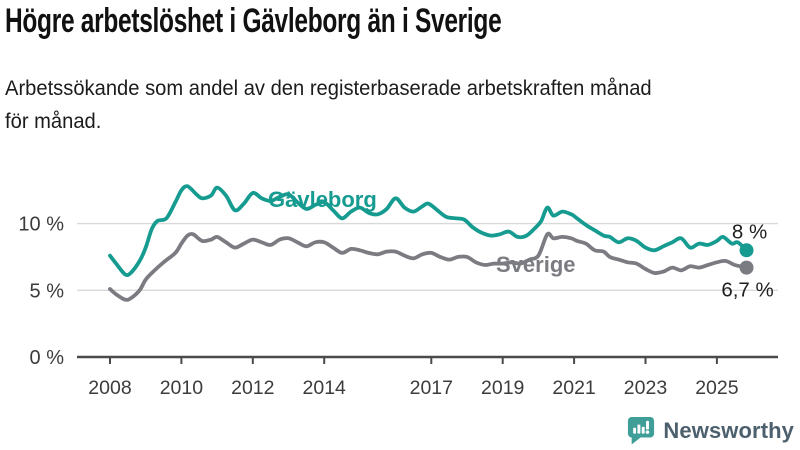 The image size is (800, 450). Describe the element at coordinates (502, 388) in the screenshot. I see `x-tick-label: 2019` at that location.